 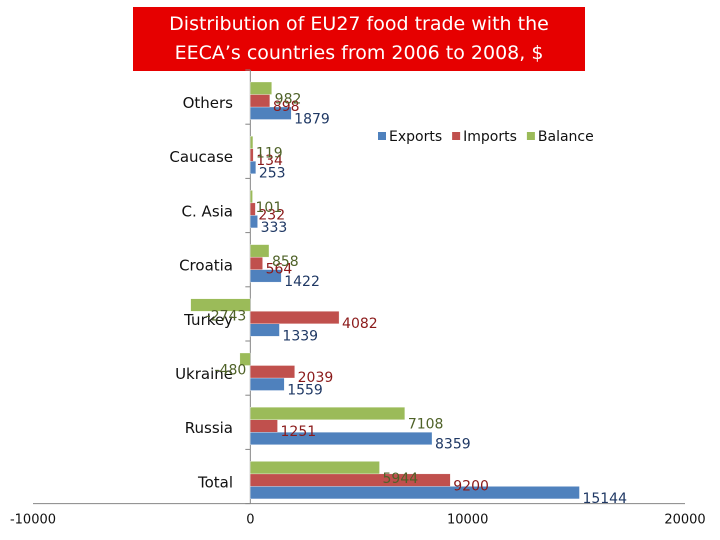 I want to click on data-label-imports-ukraine: 2039, so click(x=316, y=378).